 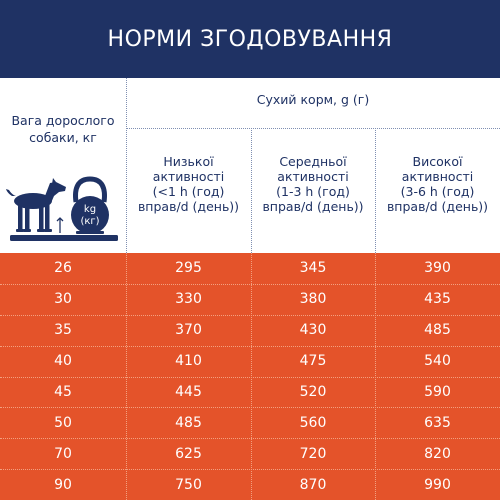 What do you see at coordinates (188, 422) in the screenshot?
I see `low-activity-cell: 485` at bounding box center [188, 422].